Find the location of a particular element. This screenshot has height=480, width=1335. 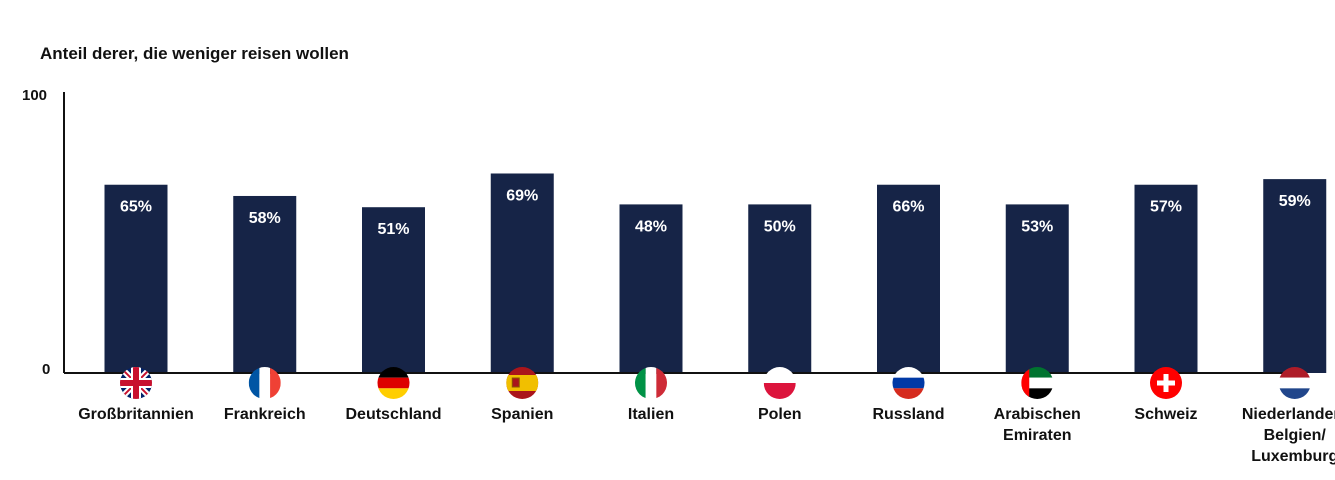

y-tick-label-max: 100 is located at coordinates (35, 95).